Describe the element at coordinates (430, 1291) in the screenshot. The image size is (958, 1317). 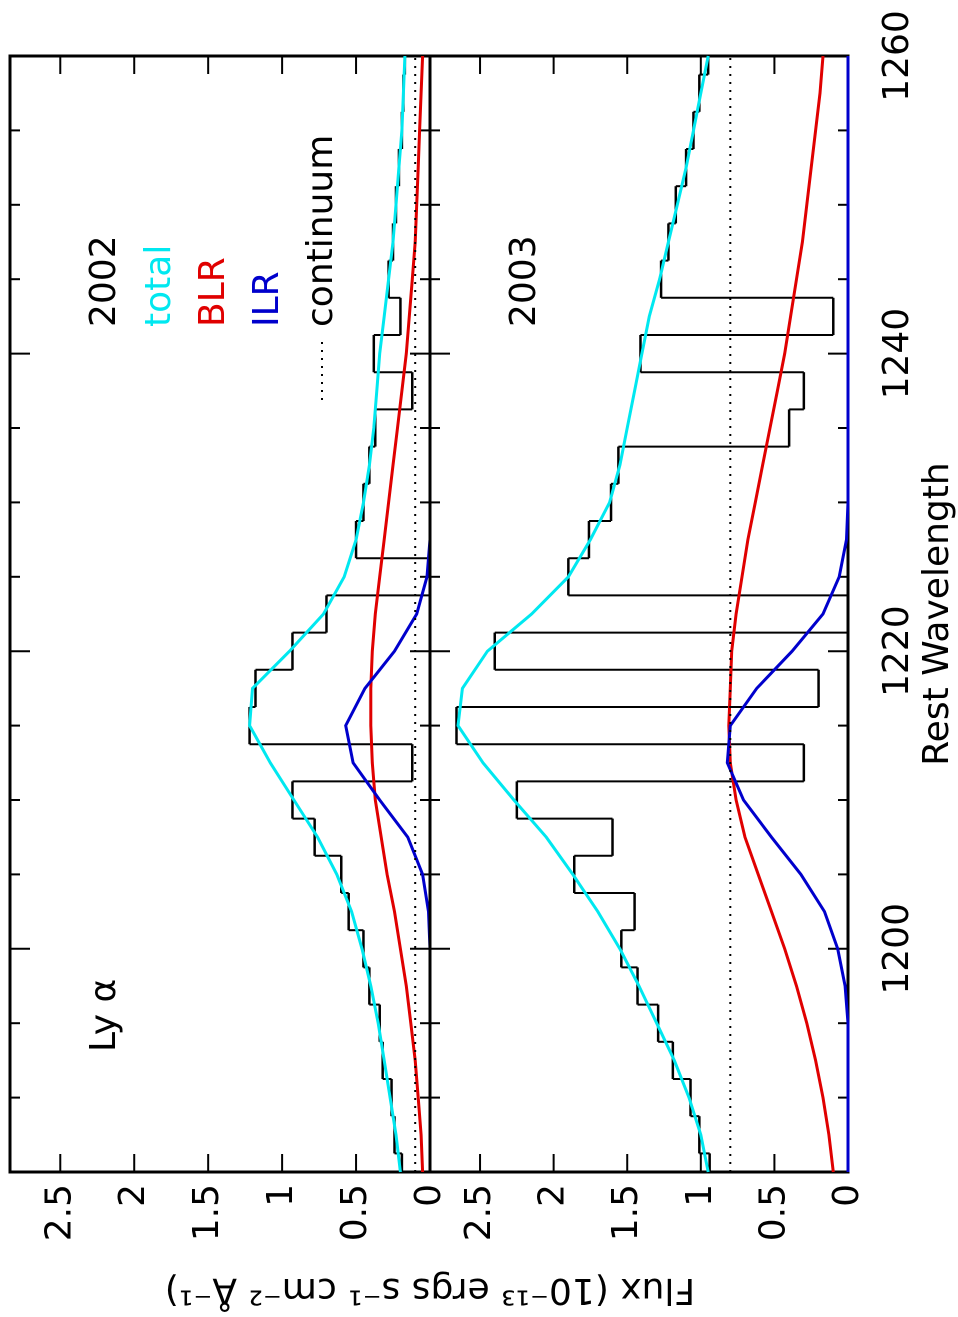
I see `y-axis-label: Flux (10⁻¹³ ergs s⁻¹ cm⁻² Å⁻¹)` at that location.